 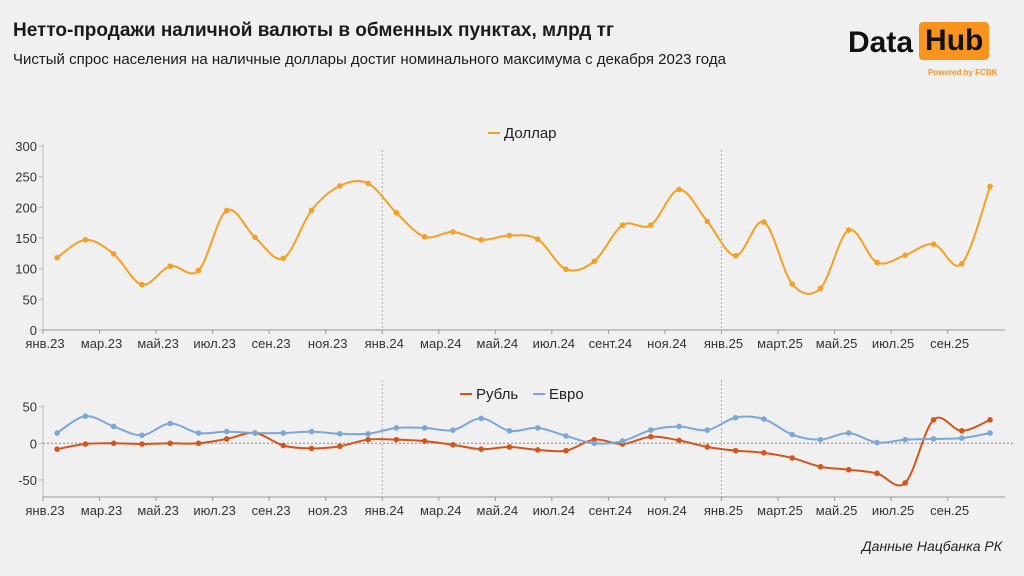 I want to click on x-tick-label: ноя.23, so click(x=328, y=343).